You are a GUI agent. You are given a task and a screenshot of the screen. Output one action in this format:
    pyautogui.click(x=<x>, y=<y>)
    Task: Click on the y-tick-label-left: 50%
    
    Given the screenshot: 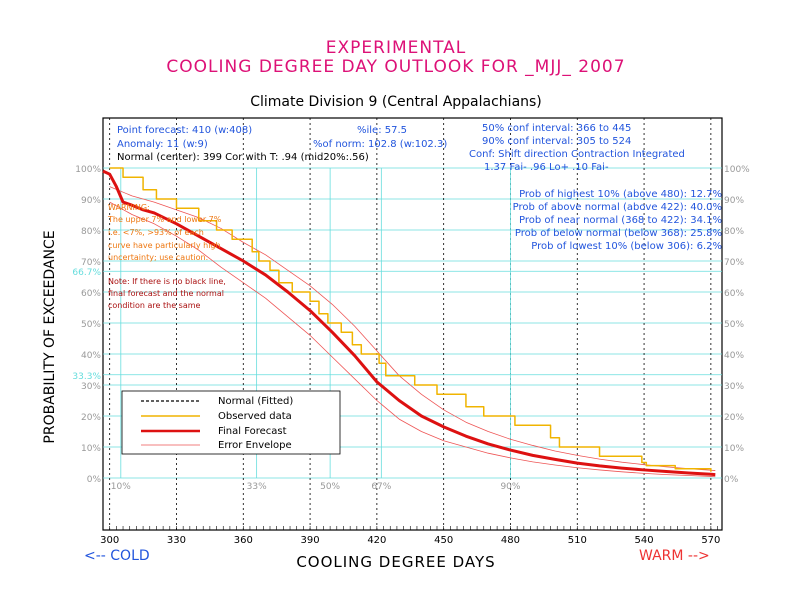 What is the action you would take?
    pyautogui.click(x=91, y=325)
    